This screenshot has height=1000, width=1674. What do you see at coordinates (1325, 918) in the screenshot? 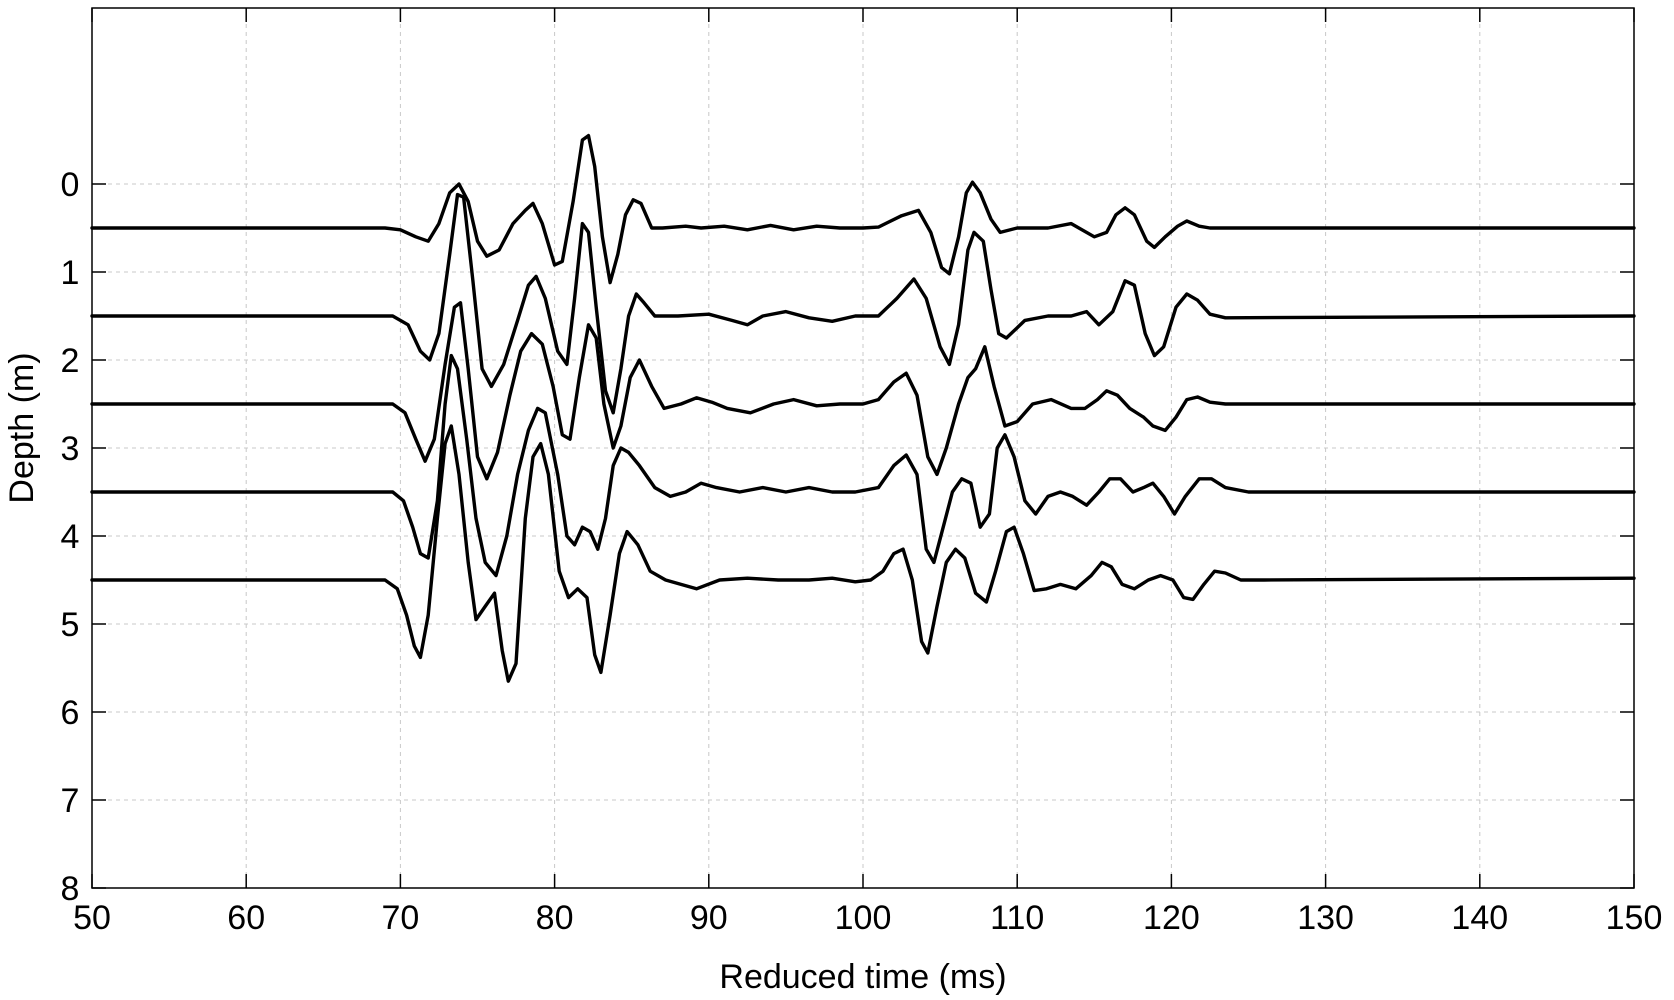
I see `x-tick-label: 130` at bounding box center [1325, 918].